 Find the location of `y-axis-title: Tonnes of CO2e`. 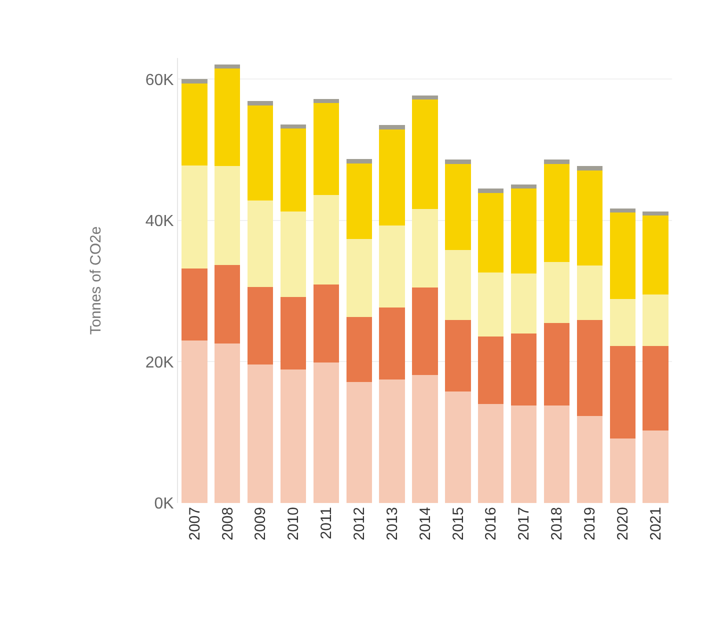

y-axis-title: Tonnes of CO2e is located at coordinates (96, 280).